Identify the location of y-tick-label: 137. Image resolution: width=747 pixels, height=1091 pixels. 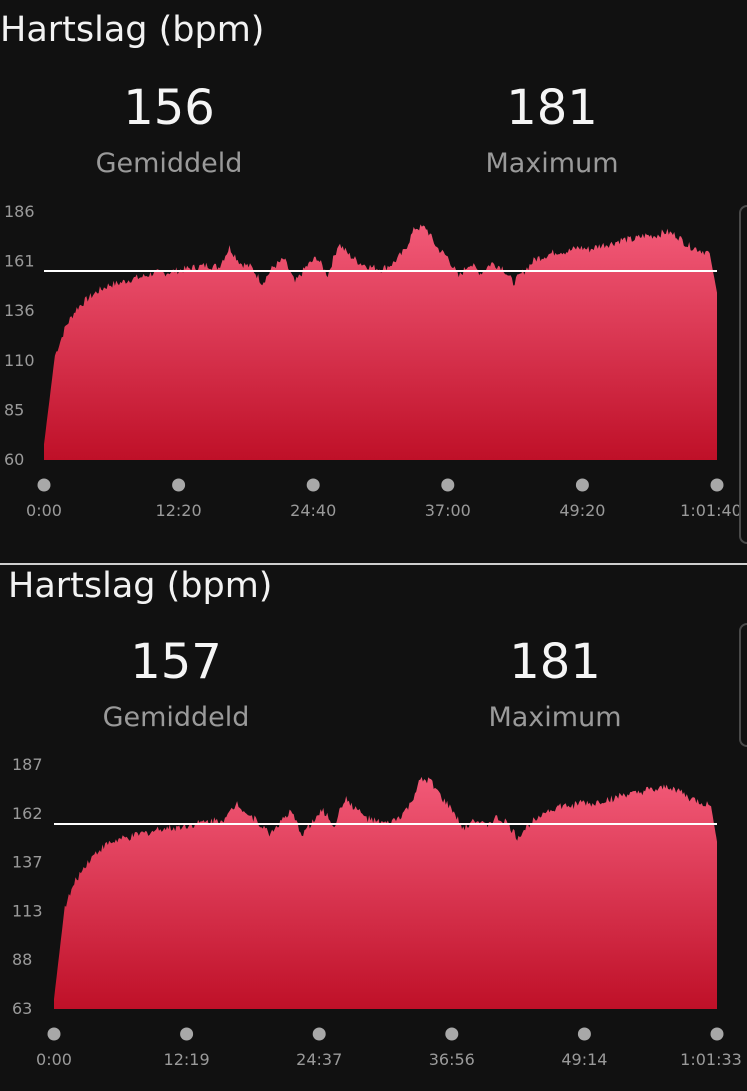
(27, 862).